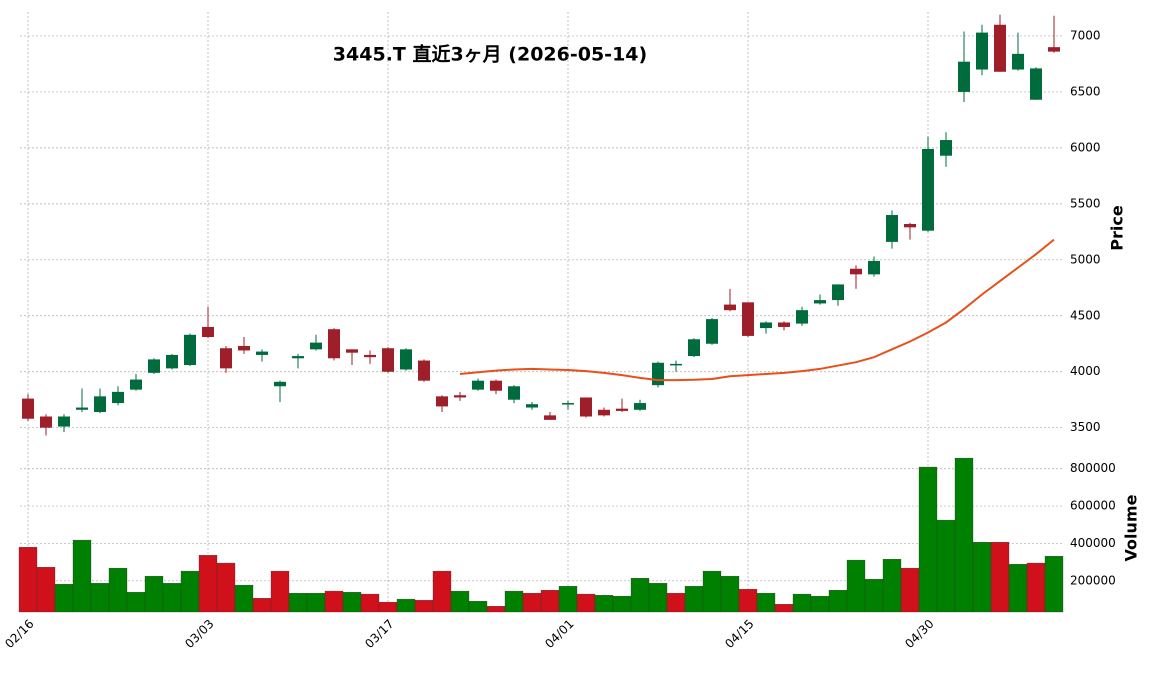 This screenshot has height=674, width=1152. What do you see at coordinates (1085, 35) in the screenshot?
I see `y-tick-label: 7000` at bounding box center [1085, 35].